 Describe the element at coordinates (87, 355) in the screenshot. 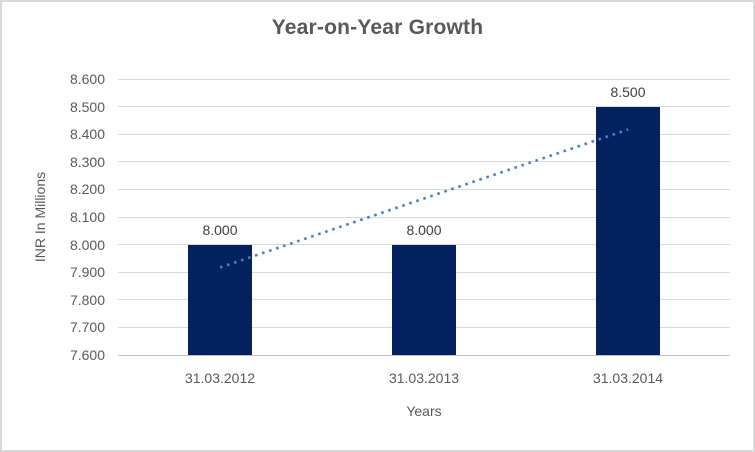

I see `y-axis-tick-label: 7.600` at that location.